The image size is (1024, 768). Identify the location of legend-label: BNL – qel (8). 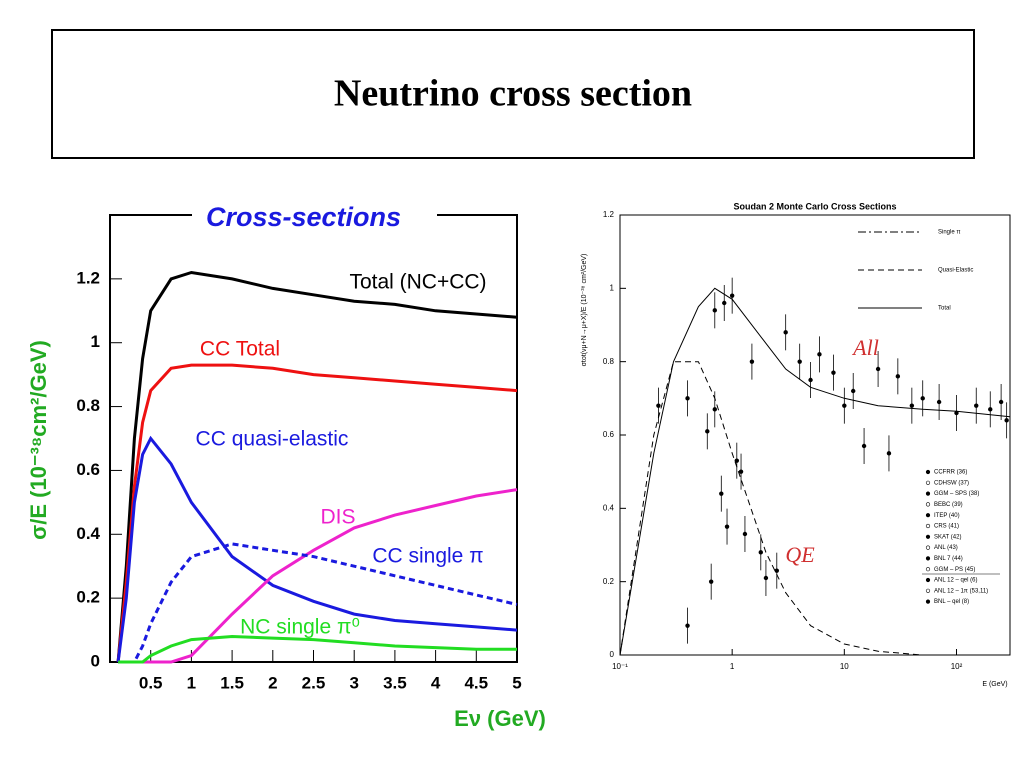
(951, 602).